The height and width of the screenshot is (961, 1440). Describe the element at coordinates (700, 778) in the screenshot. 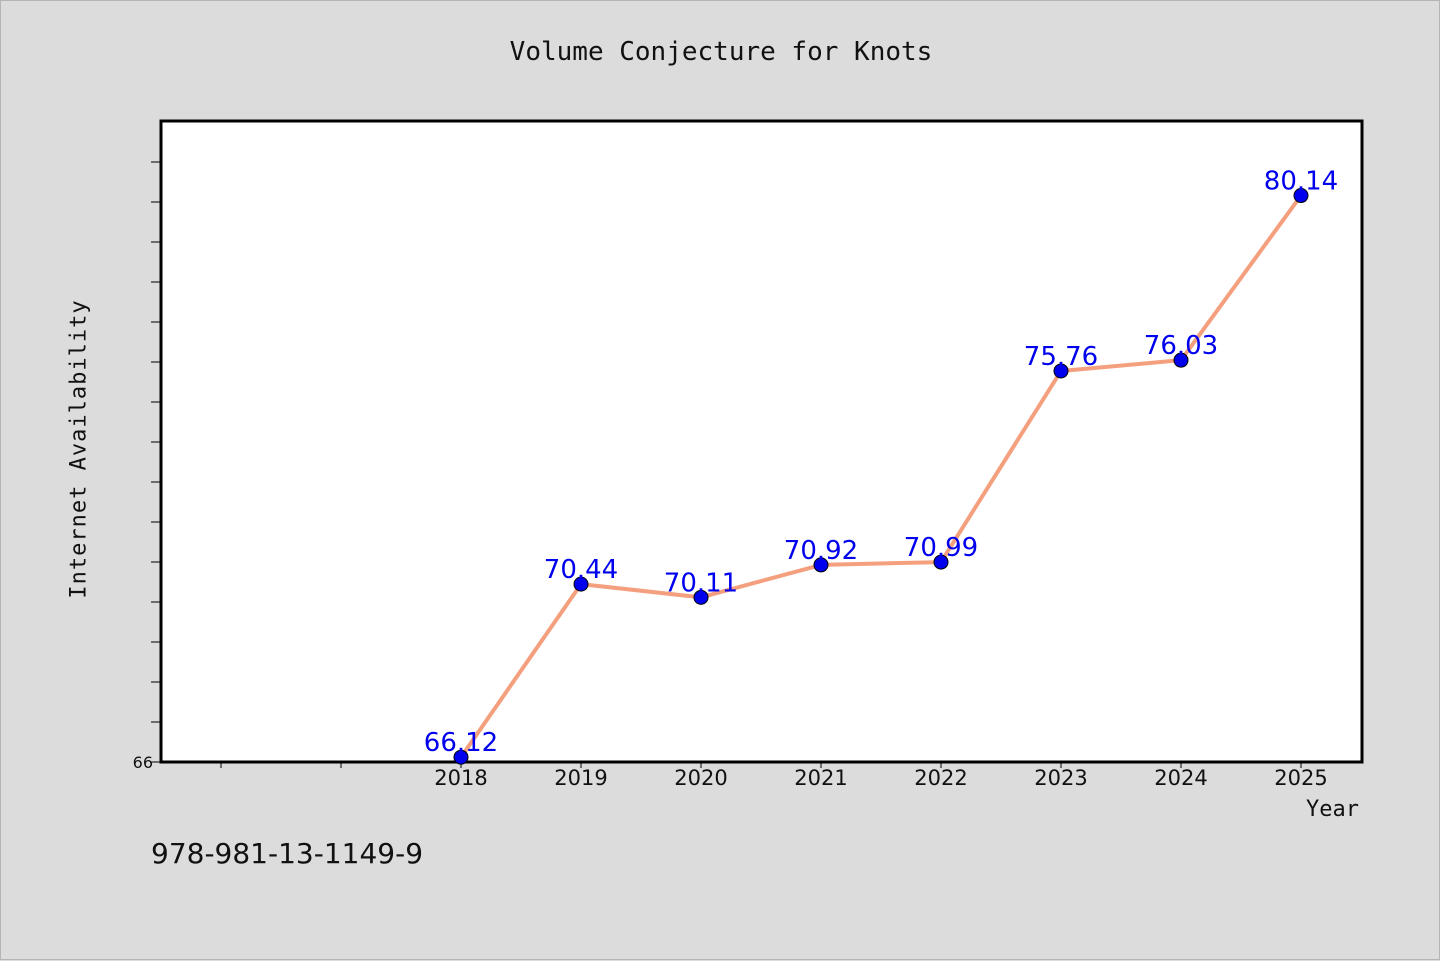

I see `x-tick-label: 2020` at that location.